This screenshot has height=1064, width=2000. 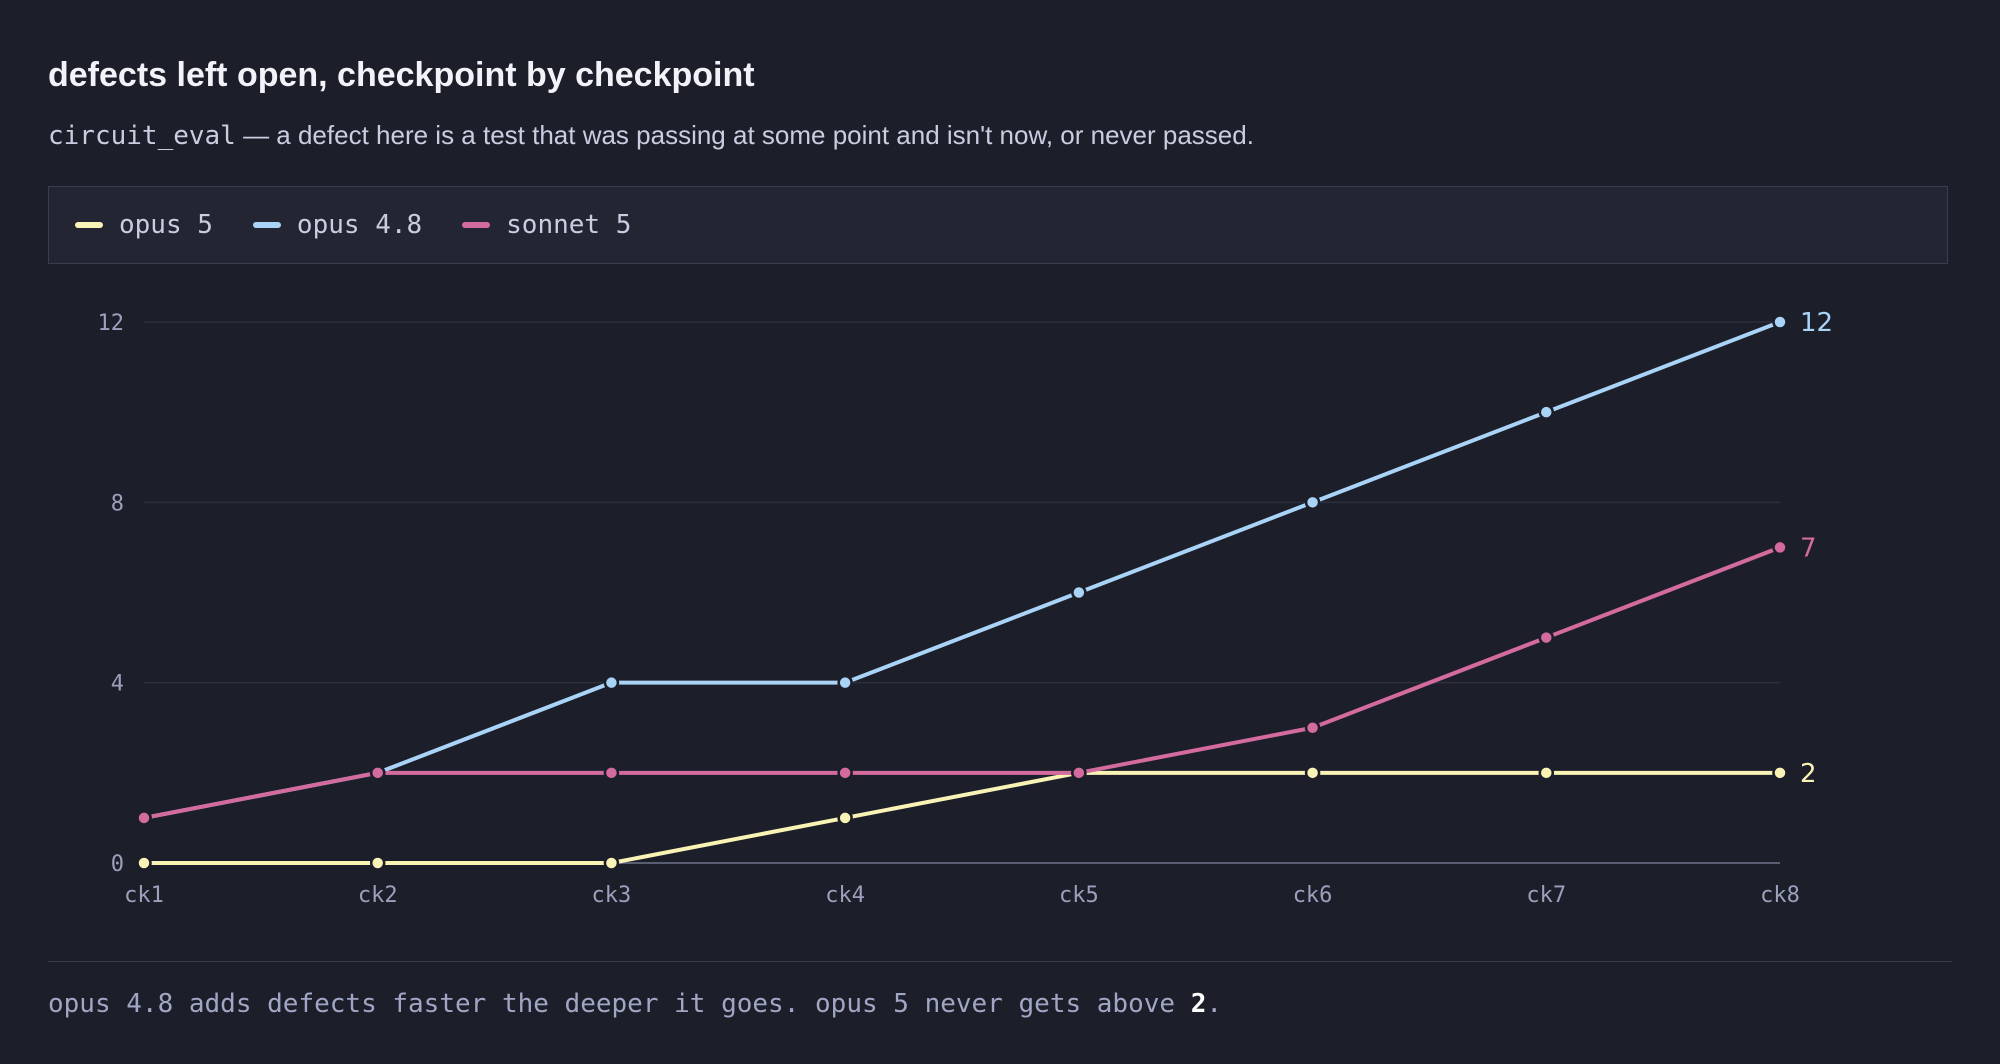 I want to click on legend-label-opus-4-8: opus 4.8, so click(x=359, y=225).